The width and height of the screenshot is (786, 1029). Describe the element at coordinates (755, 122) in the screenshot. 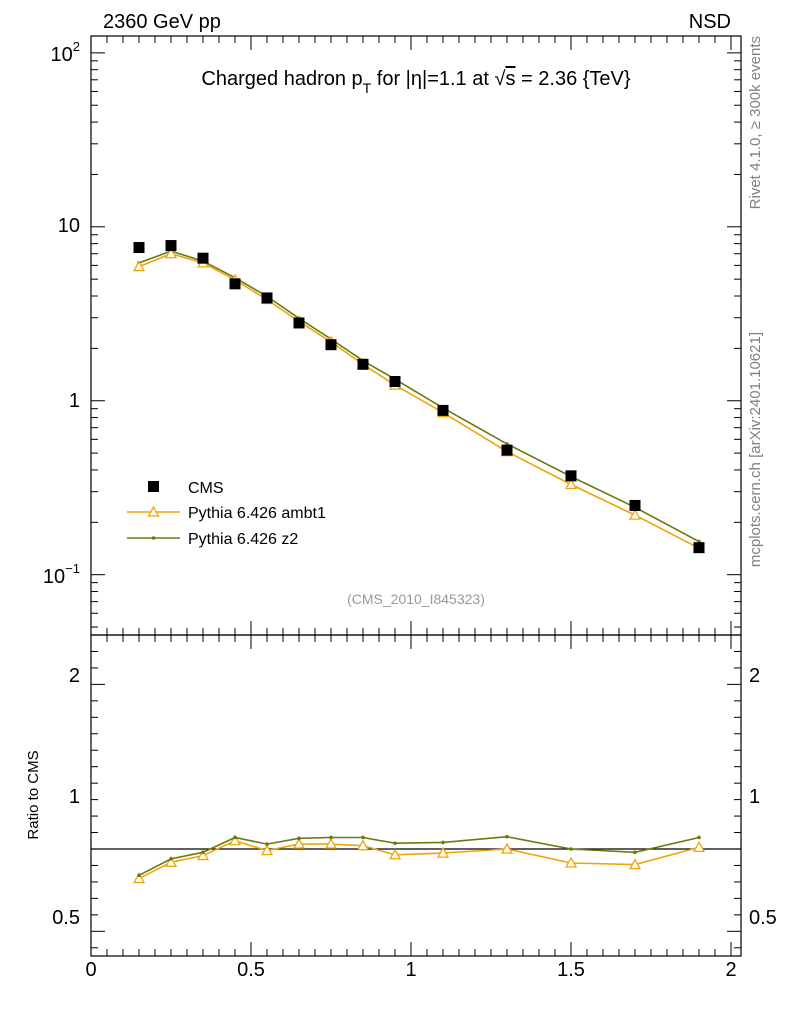

I see `side-rivet-label: Rivet 4.1.0, ≥ 300k events` at that location.